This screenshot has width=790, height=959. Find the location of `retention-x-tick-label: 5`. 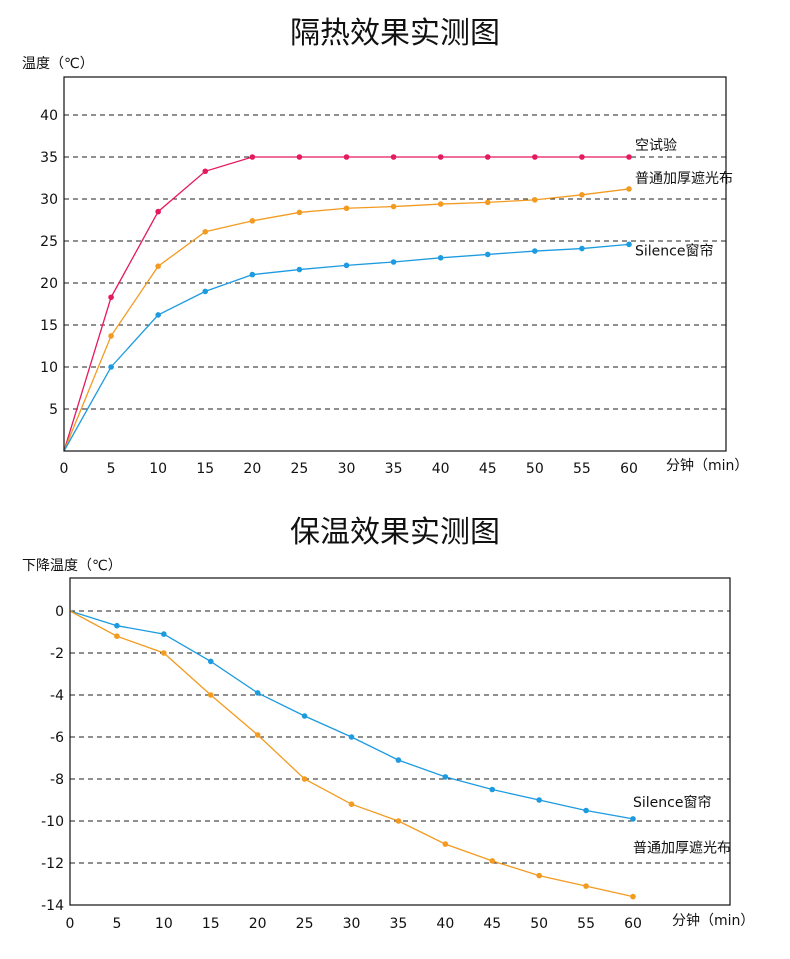

retention-x-tick-label: 5 is located at coordinates (116, 924).